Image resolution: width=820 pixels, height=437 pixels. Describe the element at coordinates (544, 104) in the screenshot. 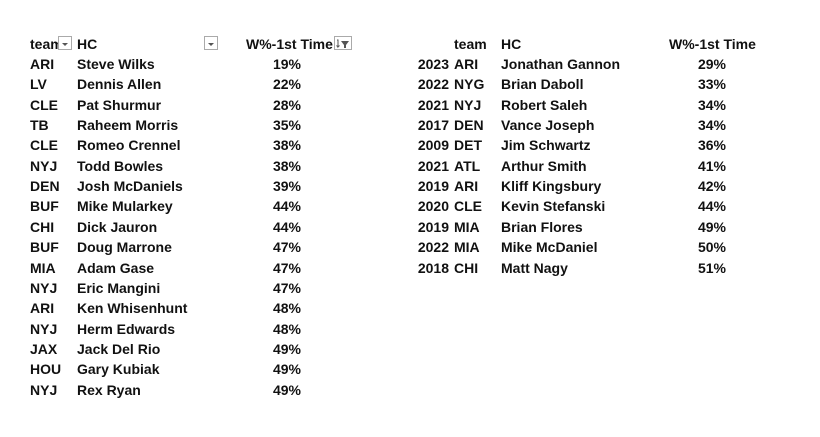

I see `coach-cell: Robert Saleh` at that location.